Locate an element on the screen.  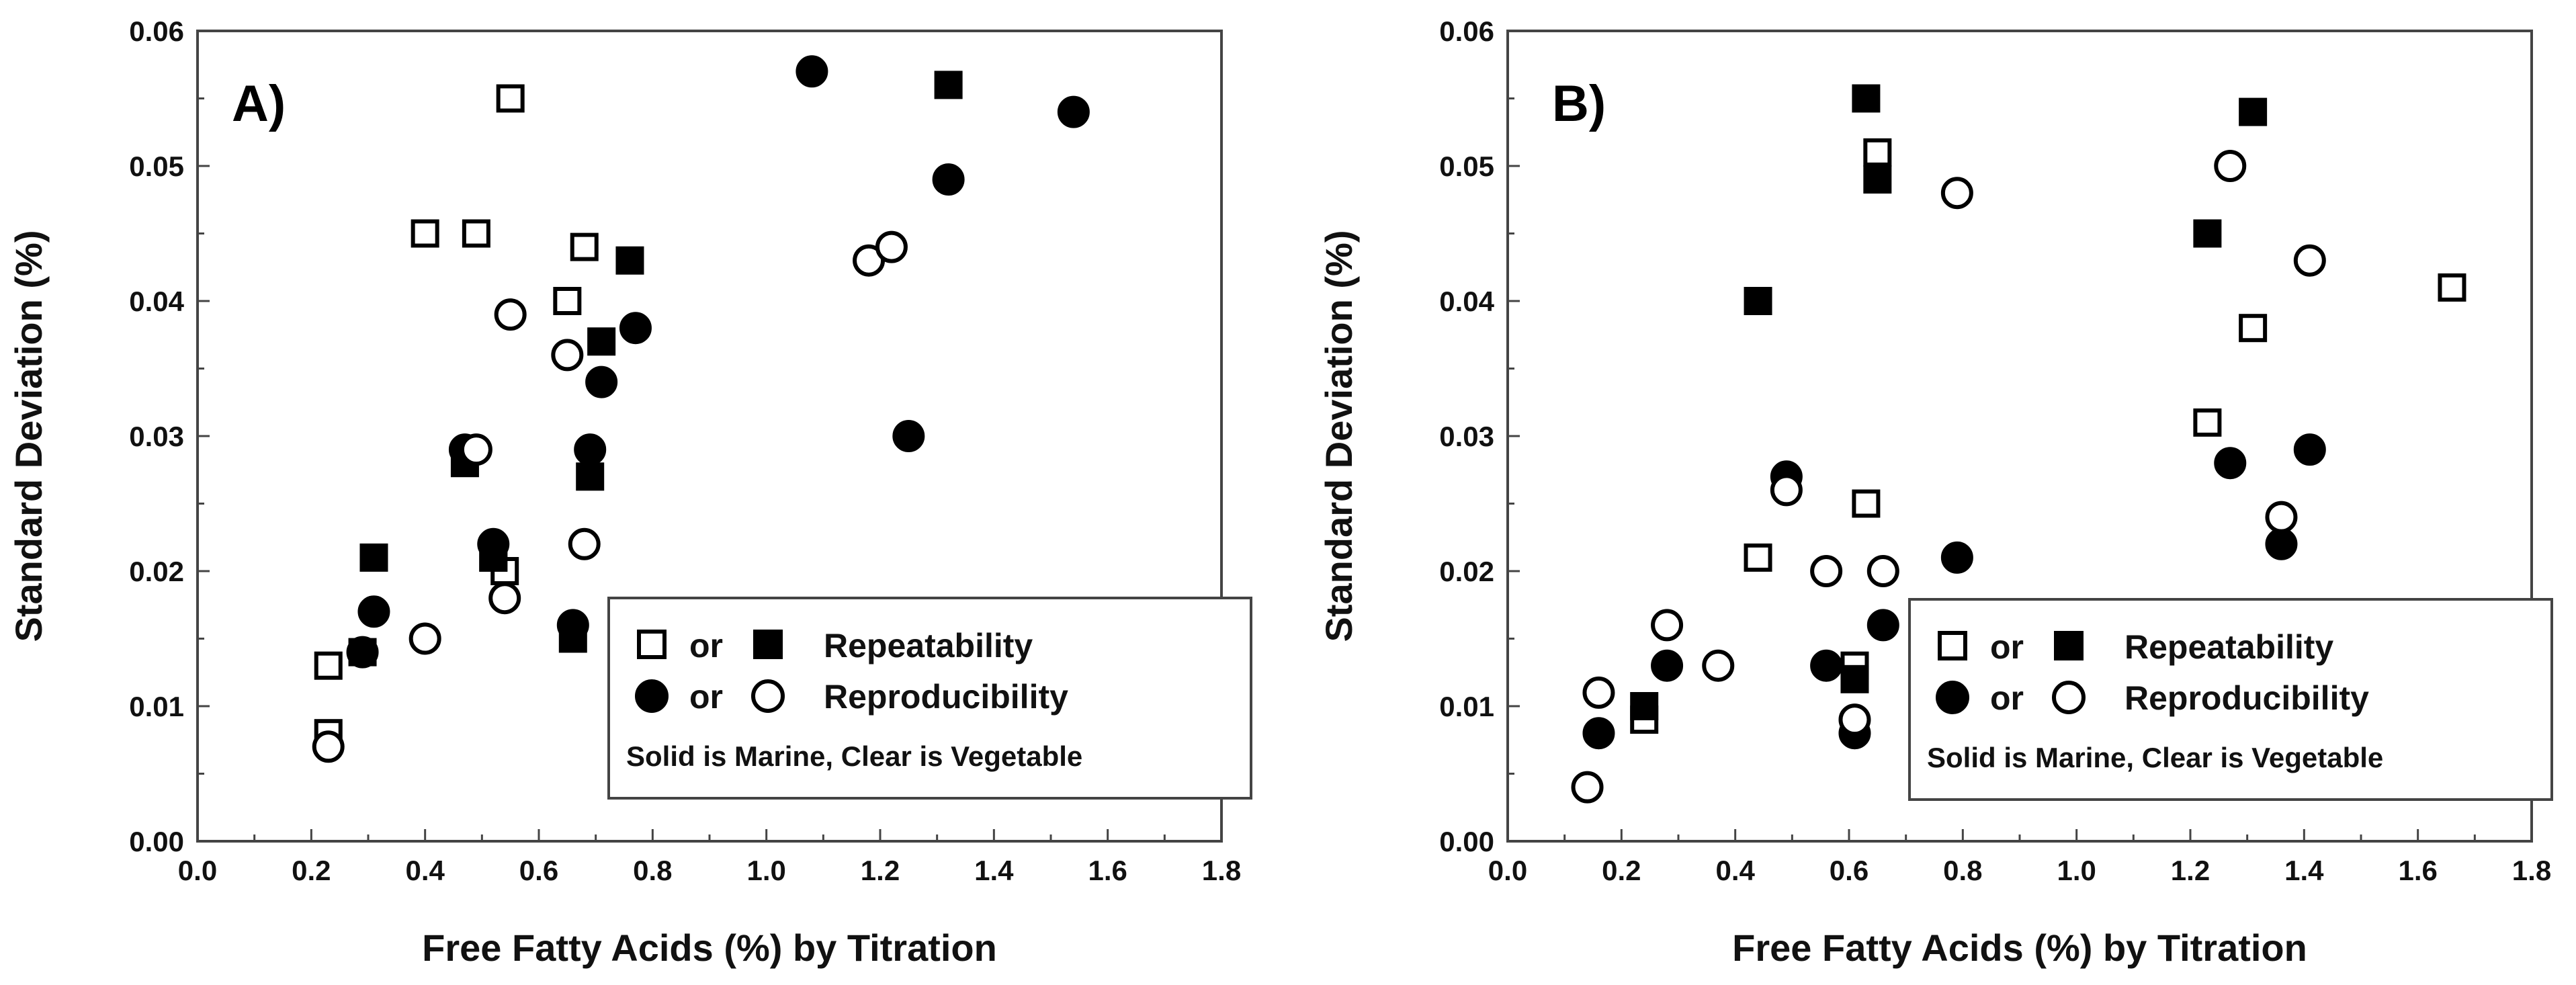
x-tick-label: 0.4 is located at coordinates (425, 870).